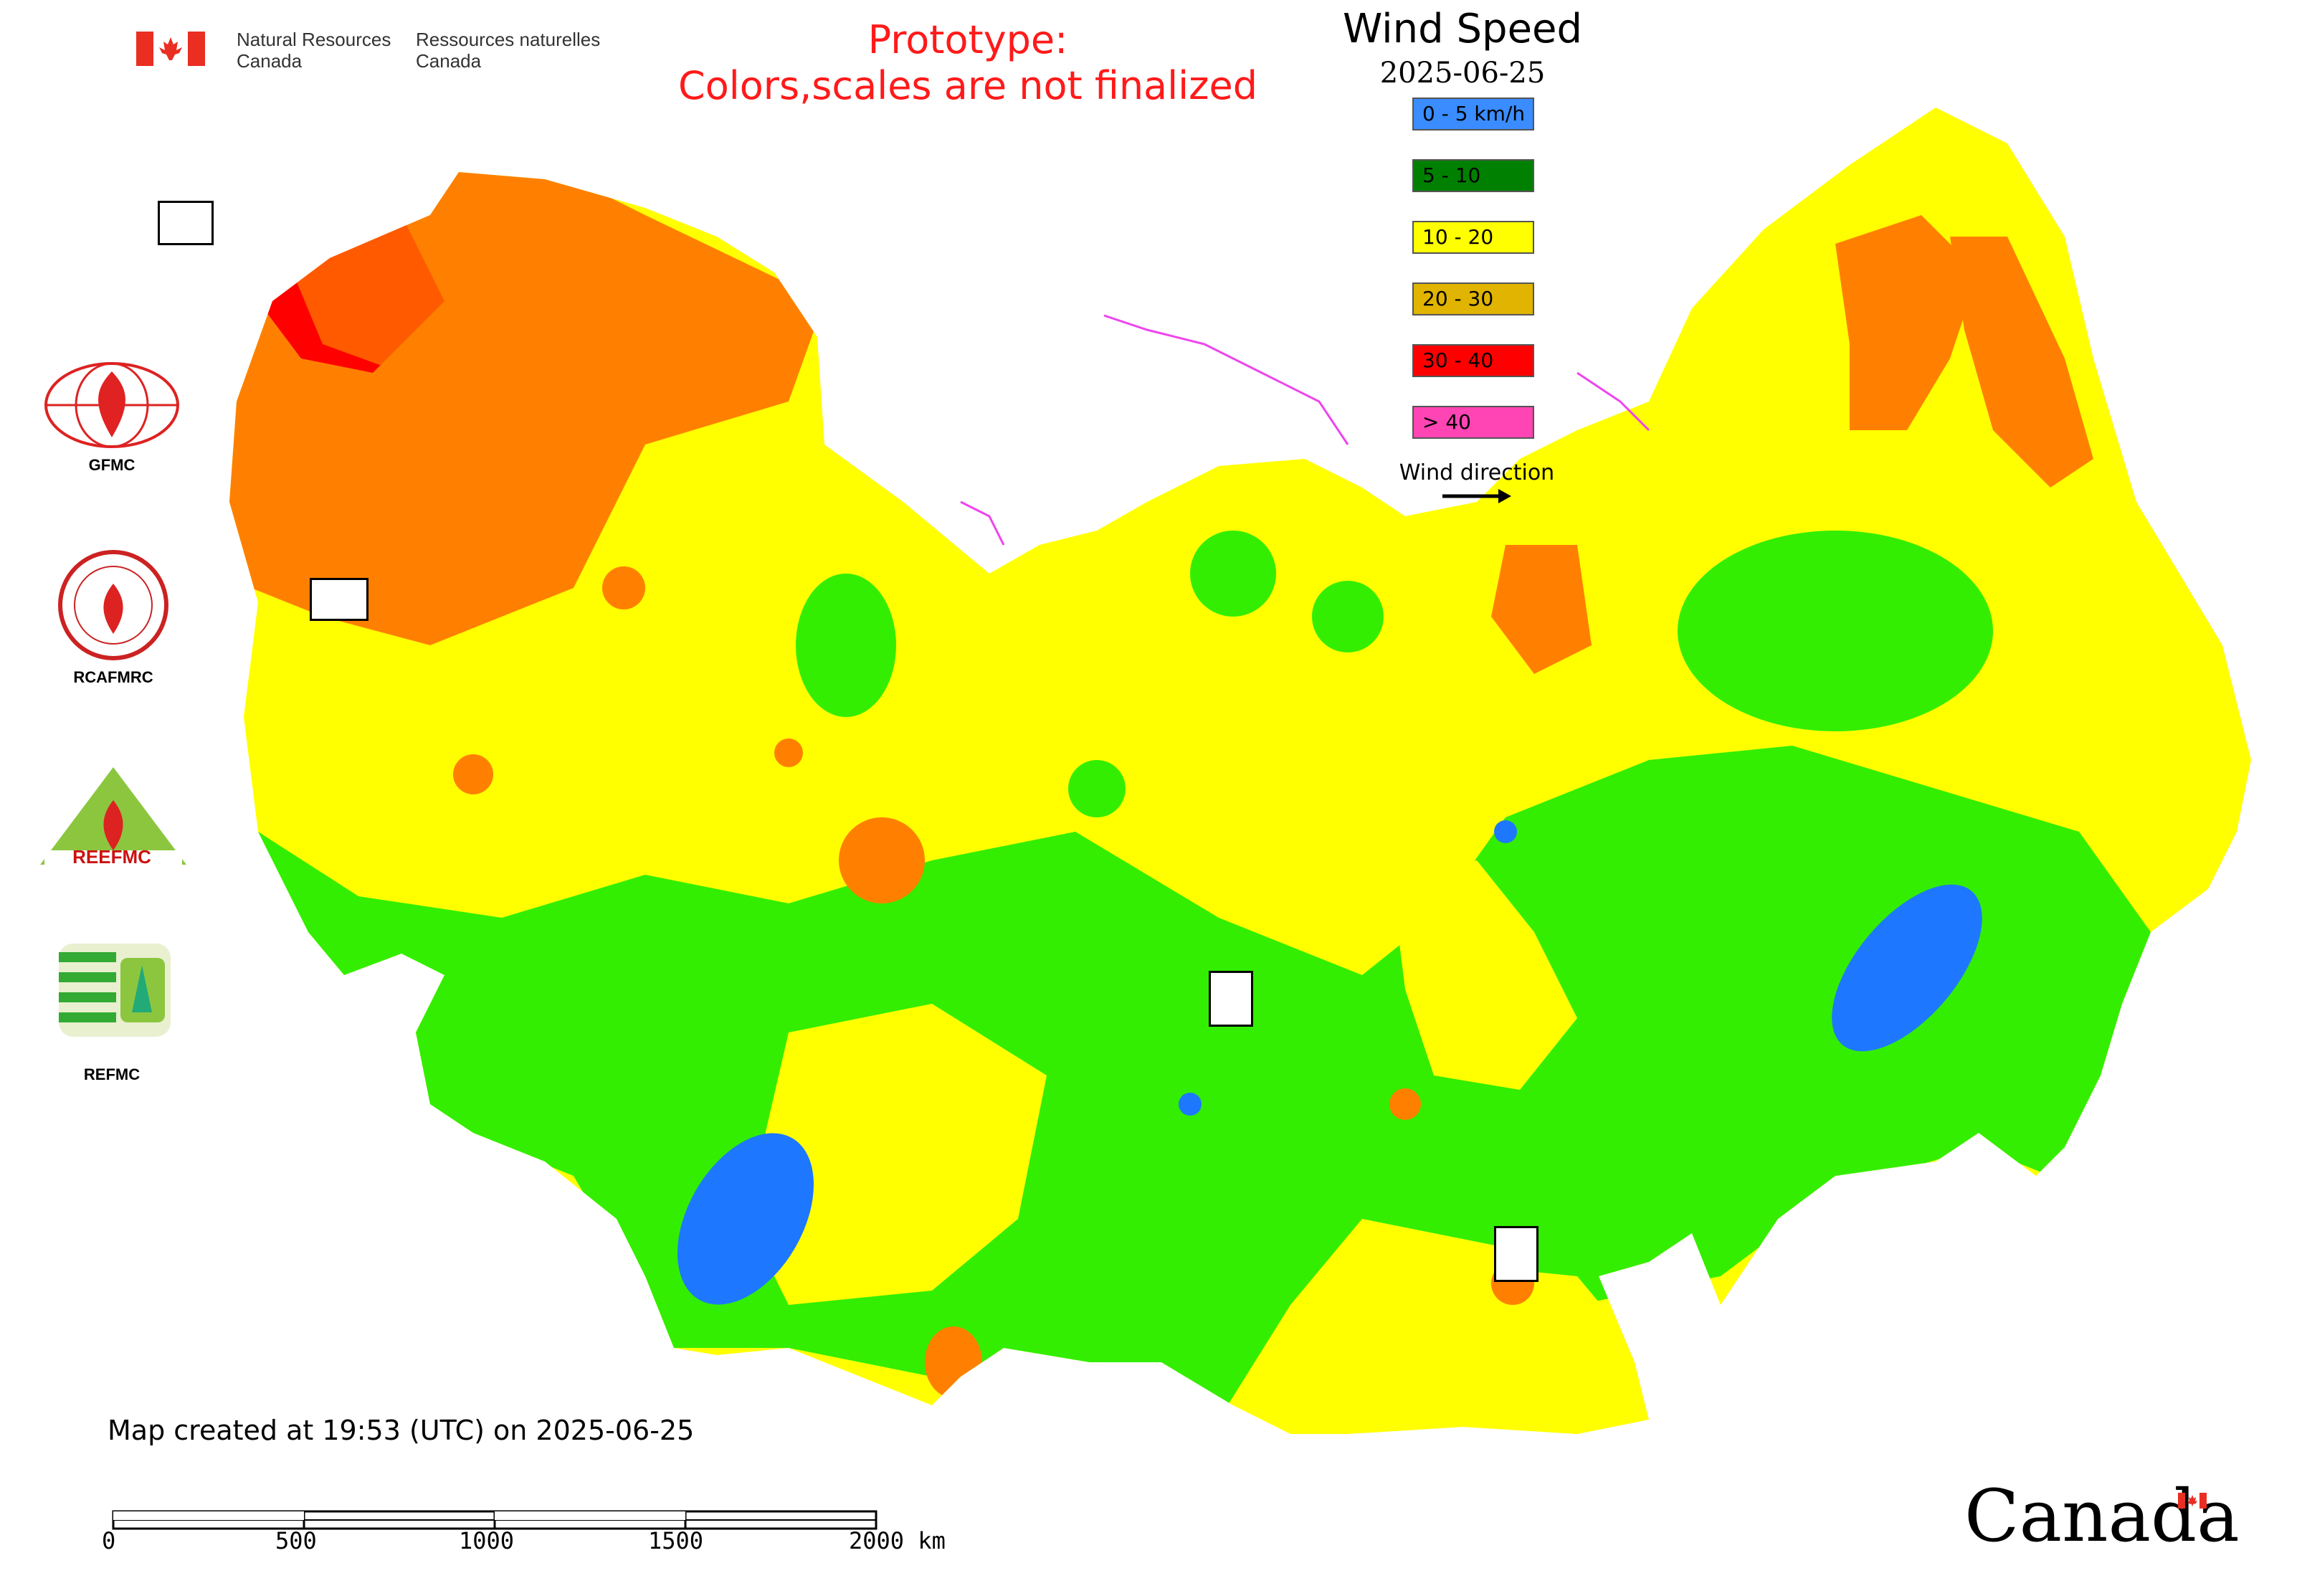 The height and width of the screenshot is (1596, 2302). What do you see at coordinates (2102, 1516) in the screenshot?
I see `canada-wordmark: Canada` at bounding box center [2102, 1516].